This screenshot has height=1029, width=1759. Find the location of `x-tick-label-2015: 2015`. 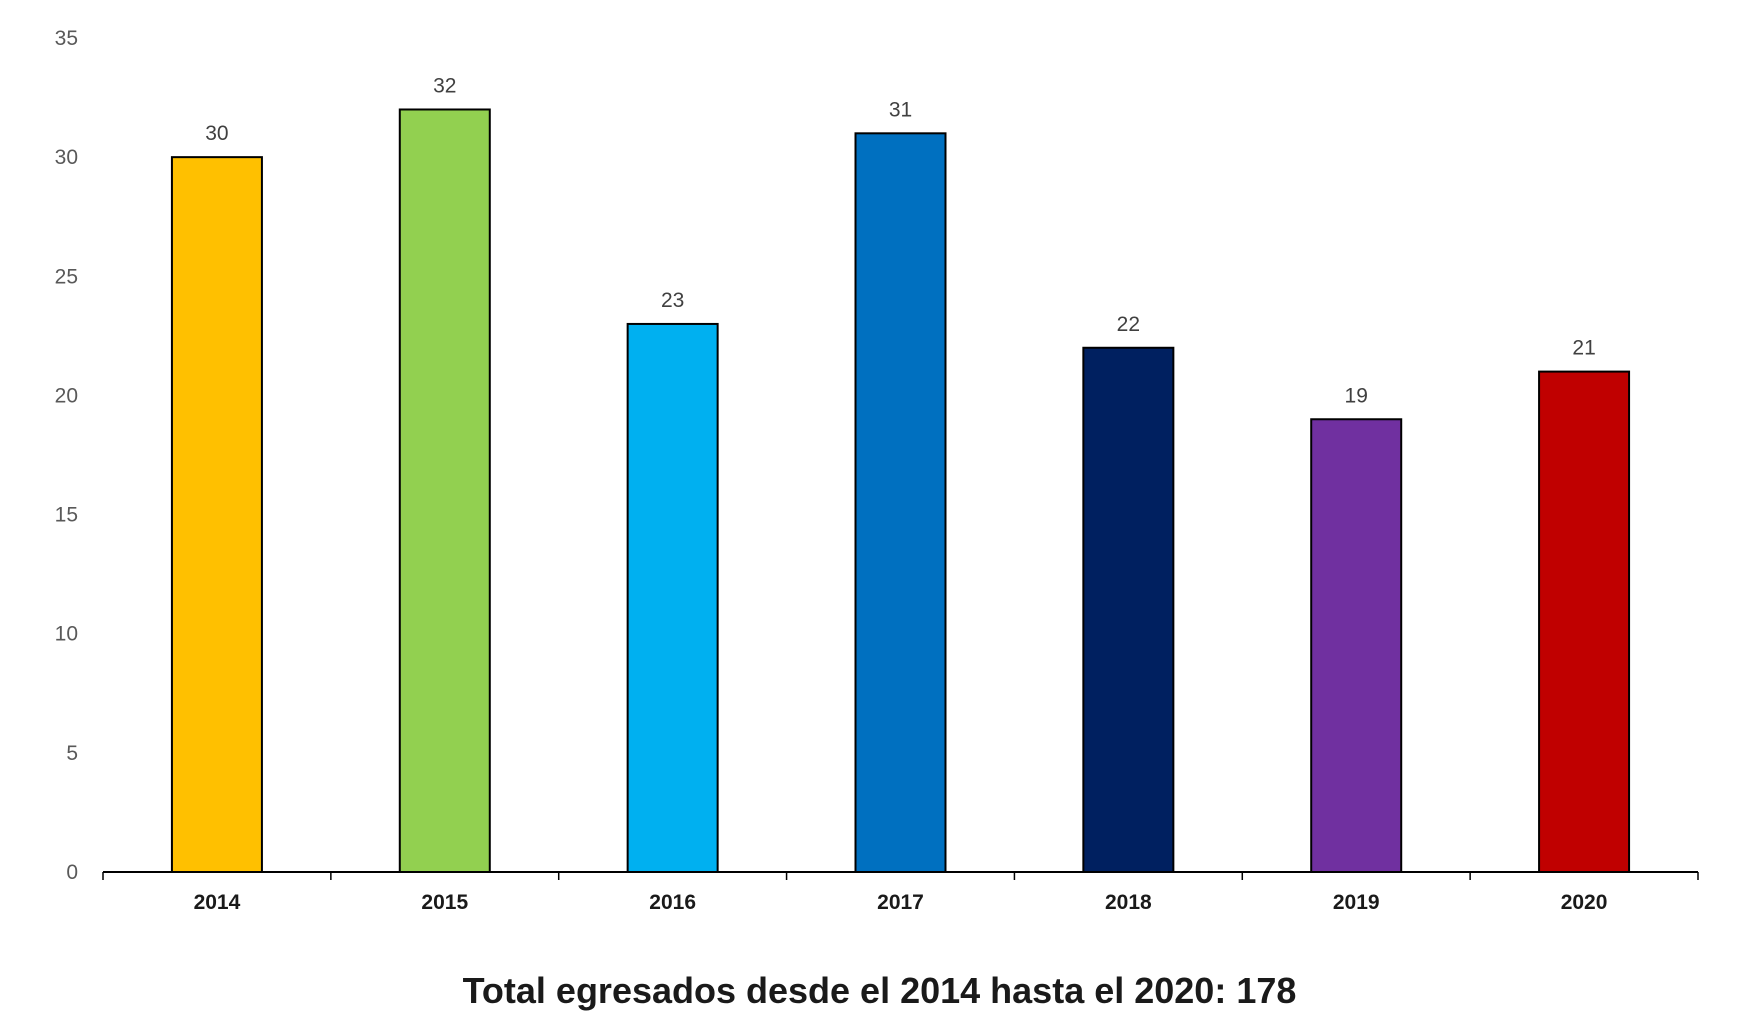

x-tick-label-2015: 2015 is located at coordinates (444, 902).